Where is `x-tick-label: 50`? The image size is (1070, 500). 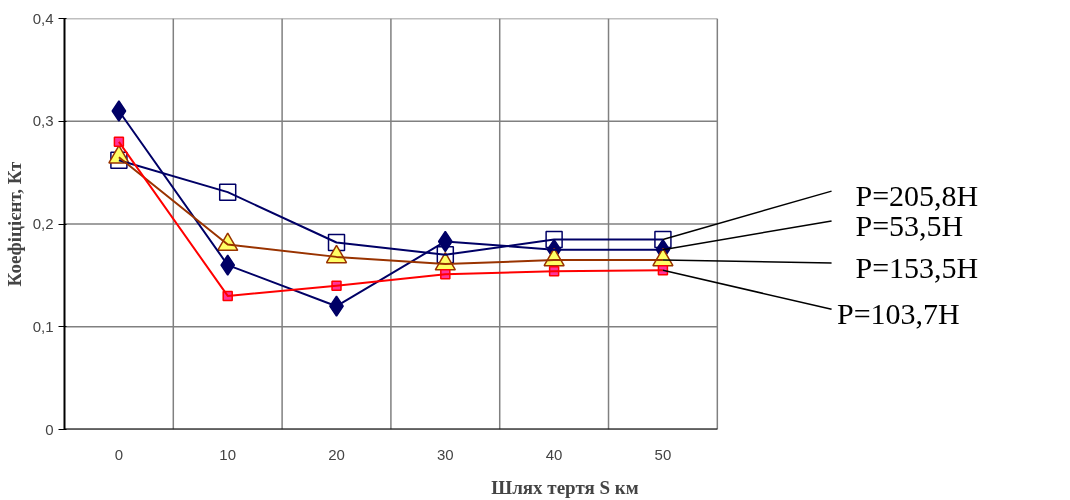
x-tick-label: 50 is located at coordinates (663, 454).